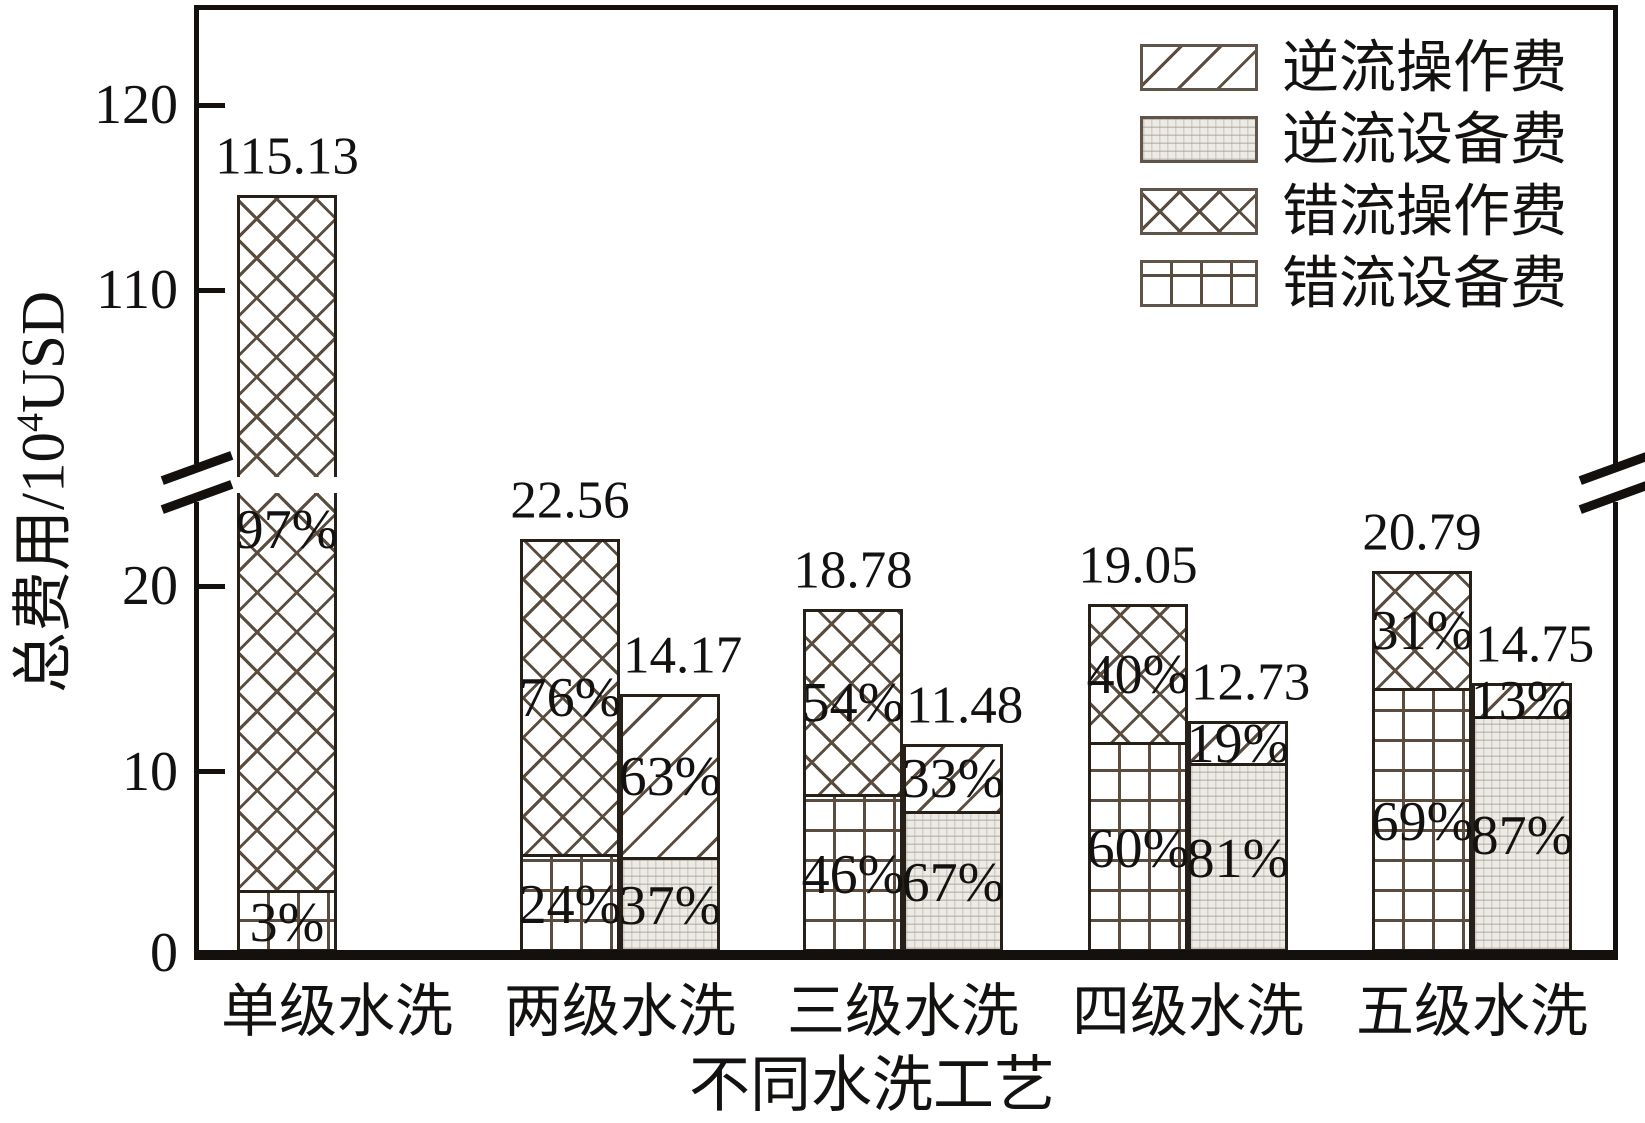 This screenshot has width=1645, height=1123. Describe the element at coordinates (872, 1086) in the screenshot. I see `x-axis-title: 不同水洗工艺` at that location.